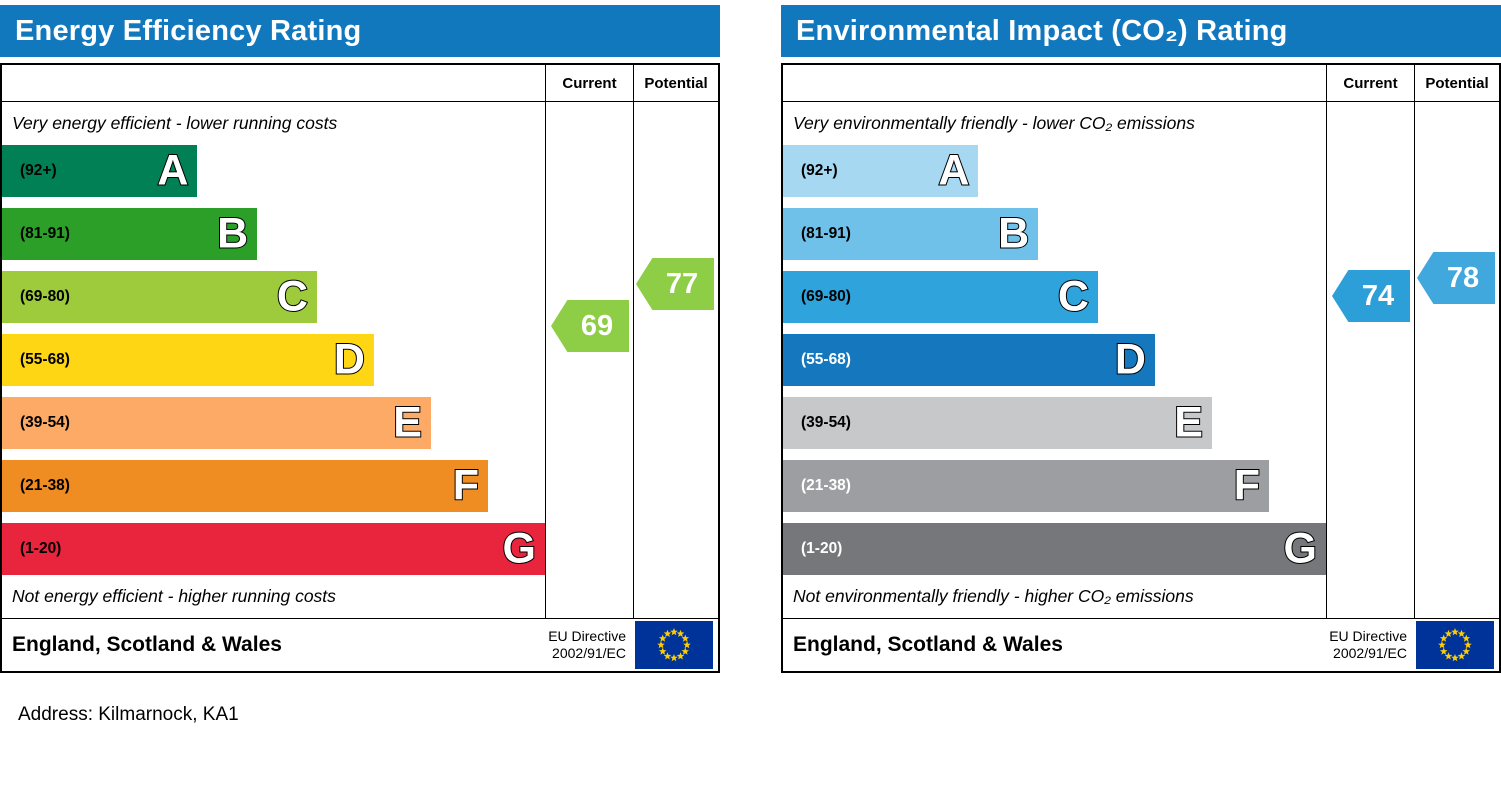 The height and width of the screenshot is (805, 1501). I want to click on current-rating-value: 74, so click(1378, 295).